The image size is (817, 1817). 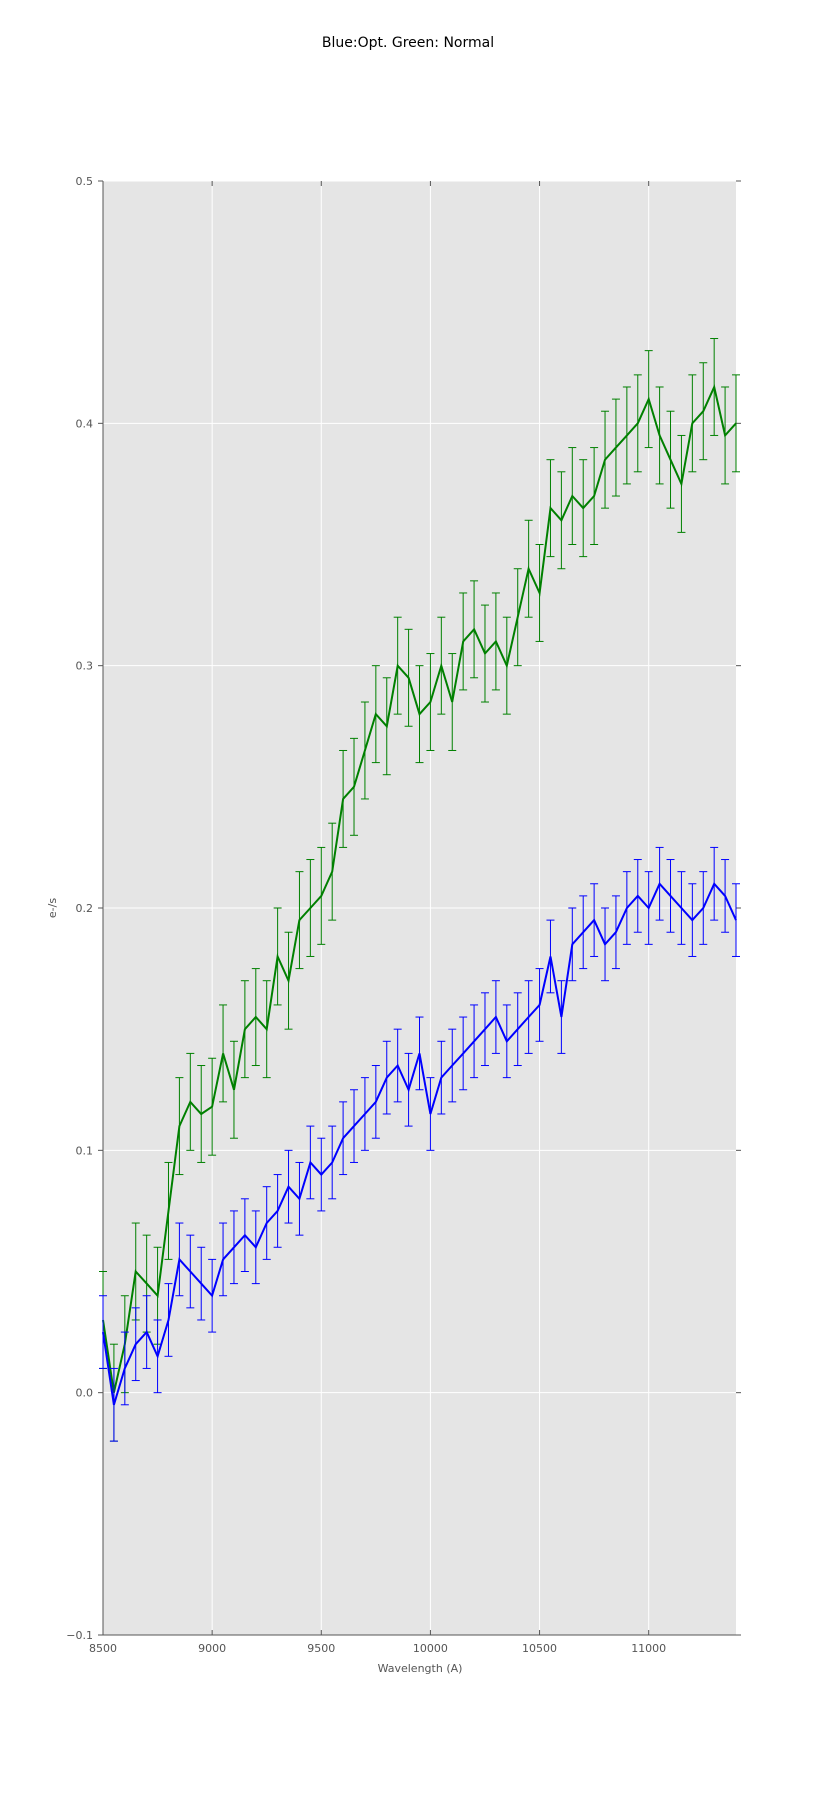 I want to click on x-tick-label: 9500, so click(x=321, y=1648).